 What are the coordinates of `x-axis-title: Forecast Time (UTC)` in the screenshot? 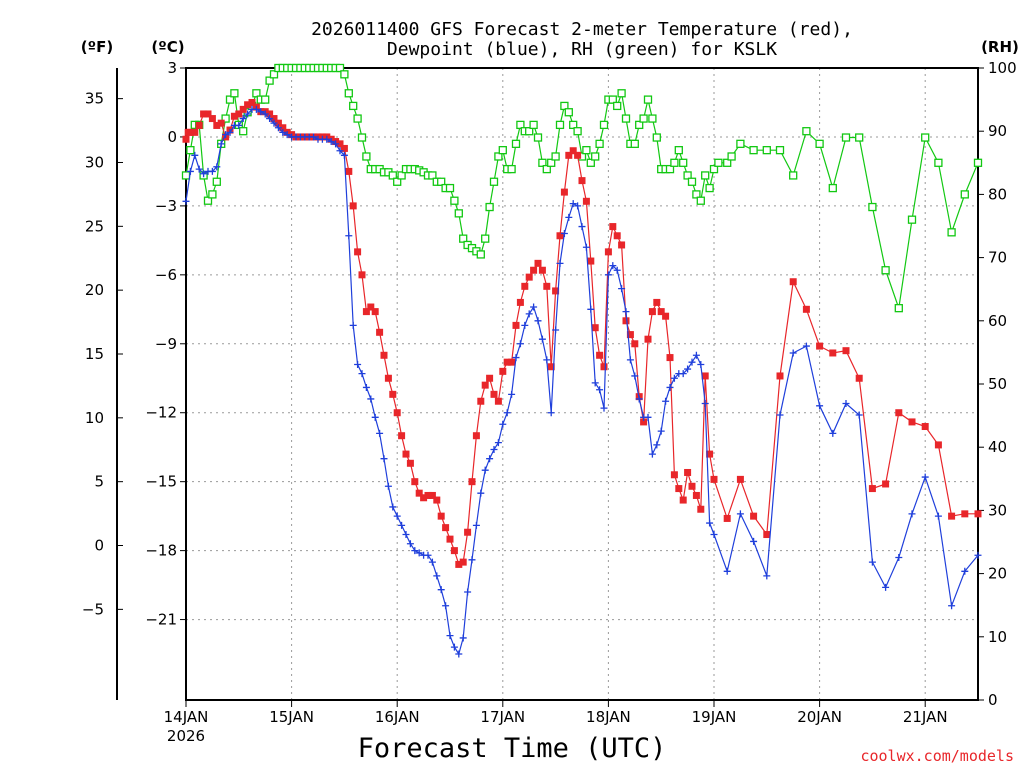 It's located at (512, 748).